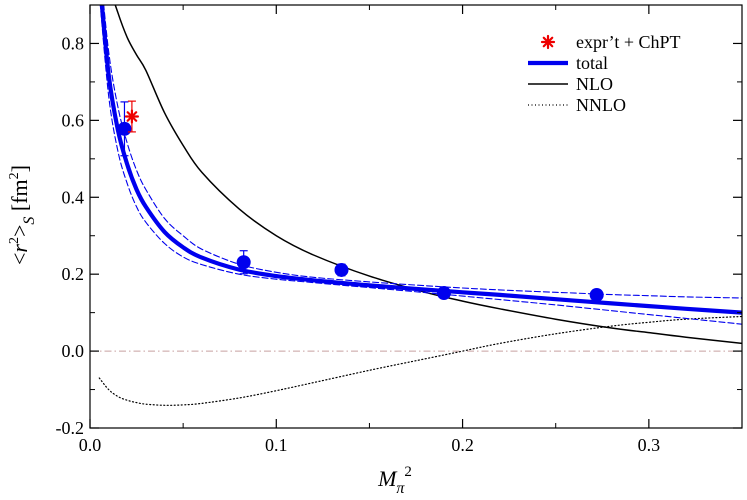 The image size is (747, 500). What do you see at coordinates (592, 63) in the screenshot?
I see `legend-label: total` at bounding box center [592, 63].